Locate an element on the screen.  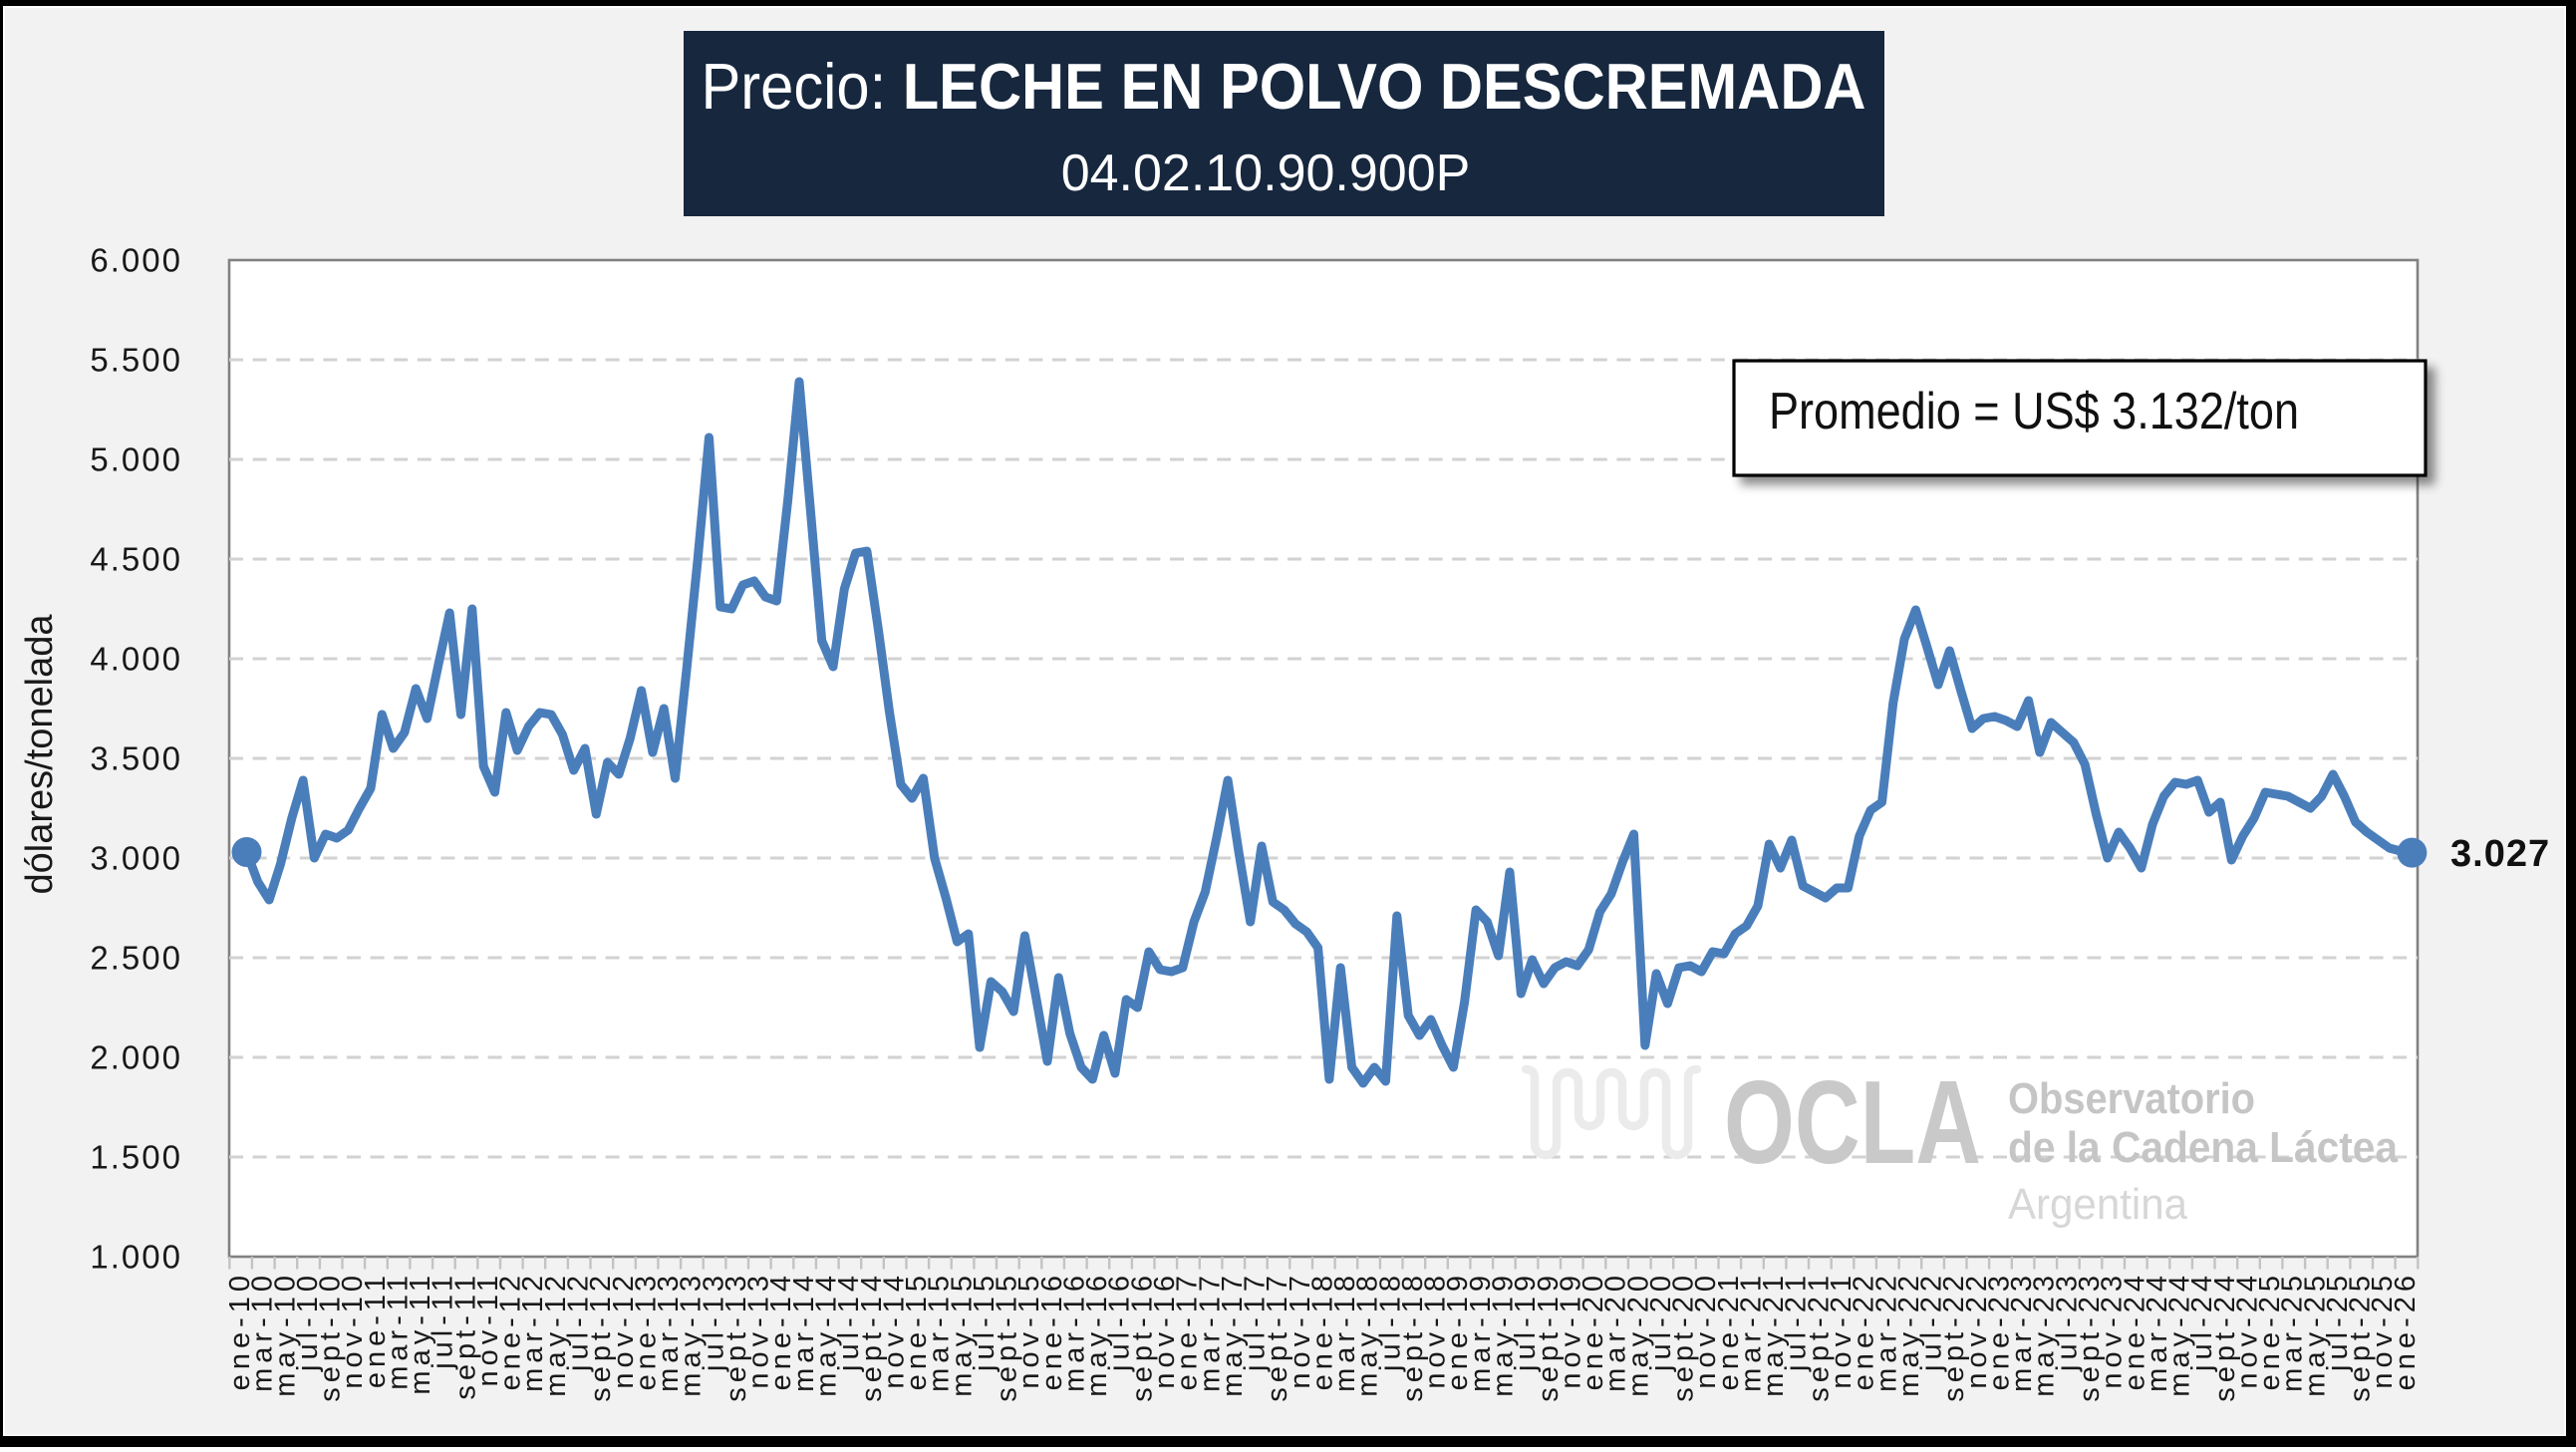
svg-text: ene-25 is located at coordinates (2270, 1330).